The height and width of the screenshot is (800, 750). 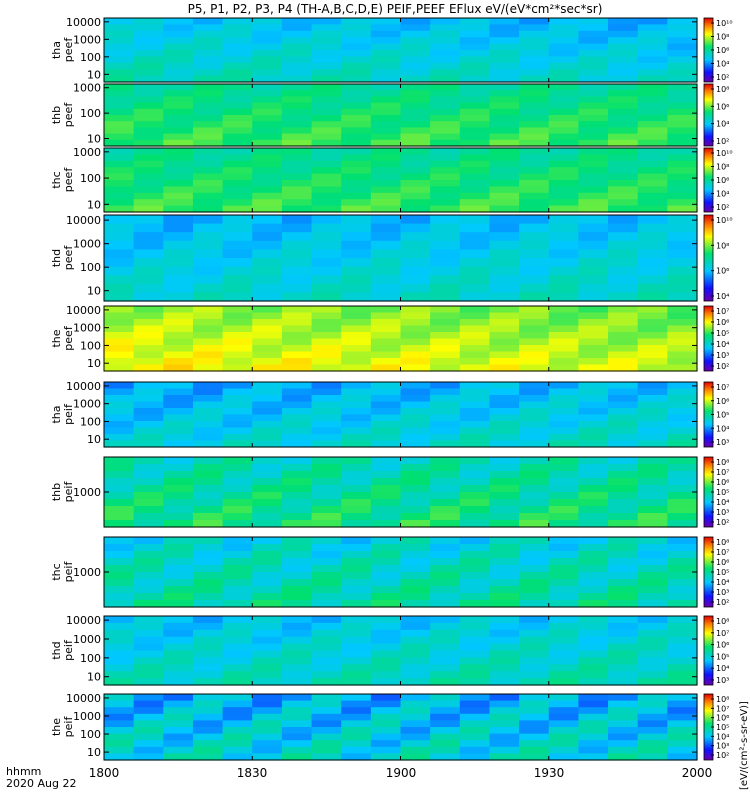 I want to click on y-label-probe: tha, so click(x=56, y=50).